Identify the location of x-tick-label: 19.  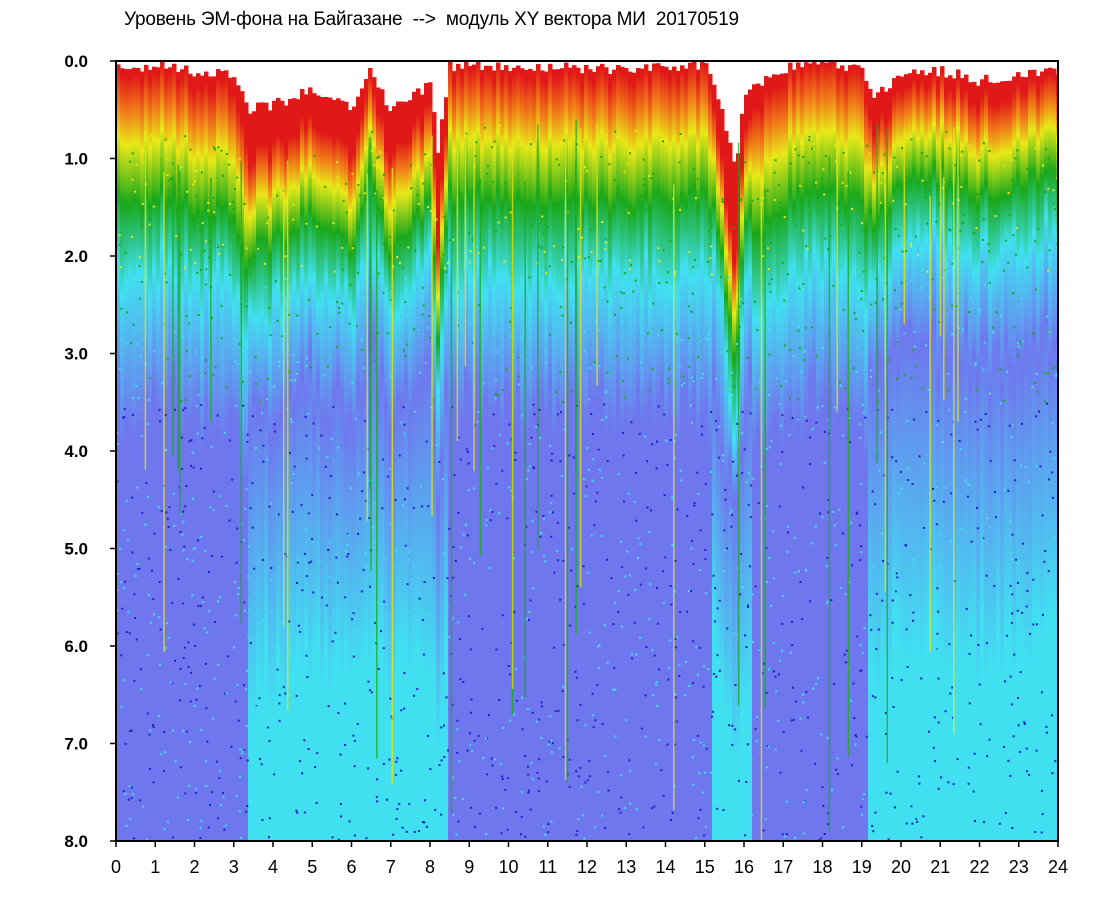
(862, 867).